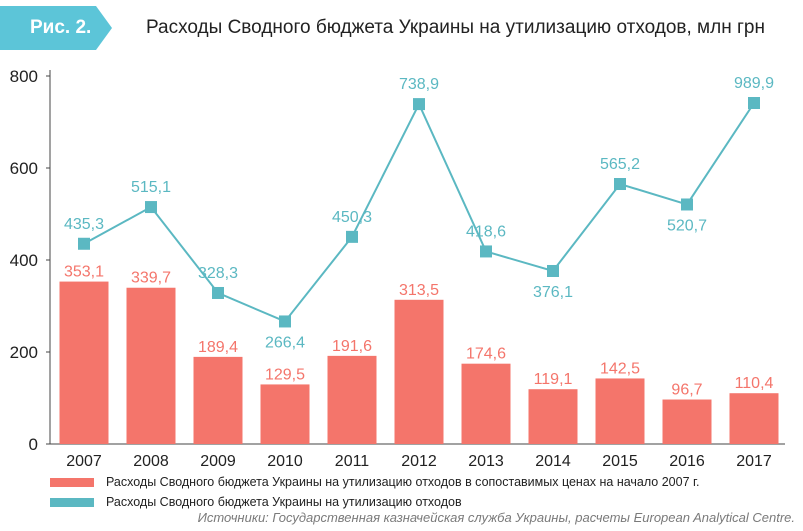 This screenshot has height=531, width=803. What do you see at coordinates (151, 278) in the screenshot?
I see `bar-data-label: 339,7` at bounding box center [151, 278].